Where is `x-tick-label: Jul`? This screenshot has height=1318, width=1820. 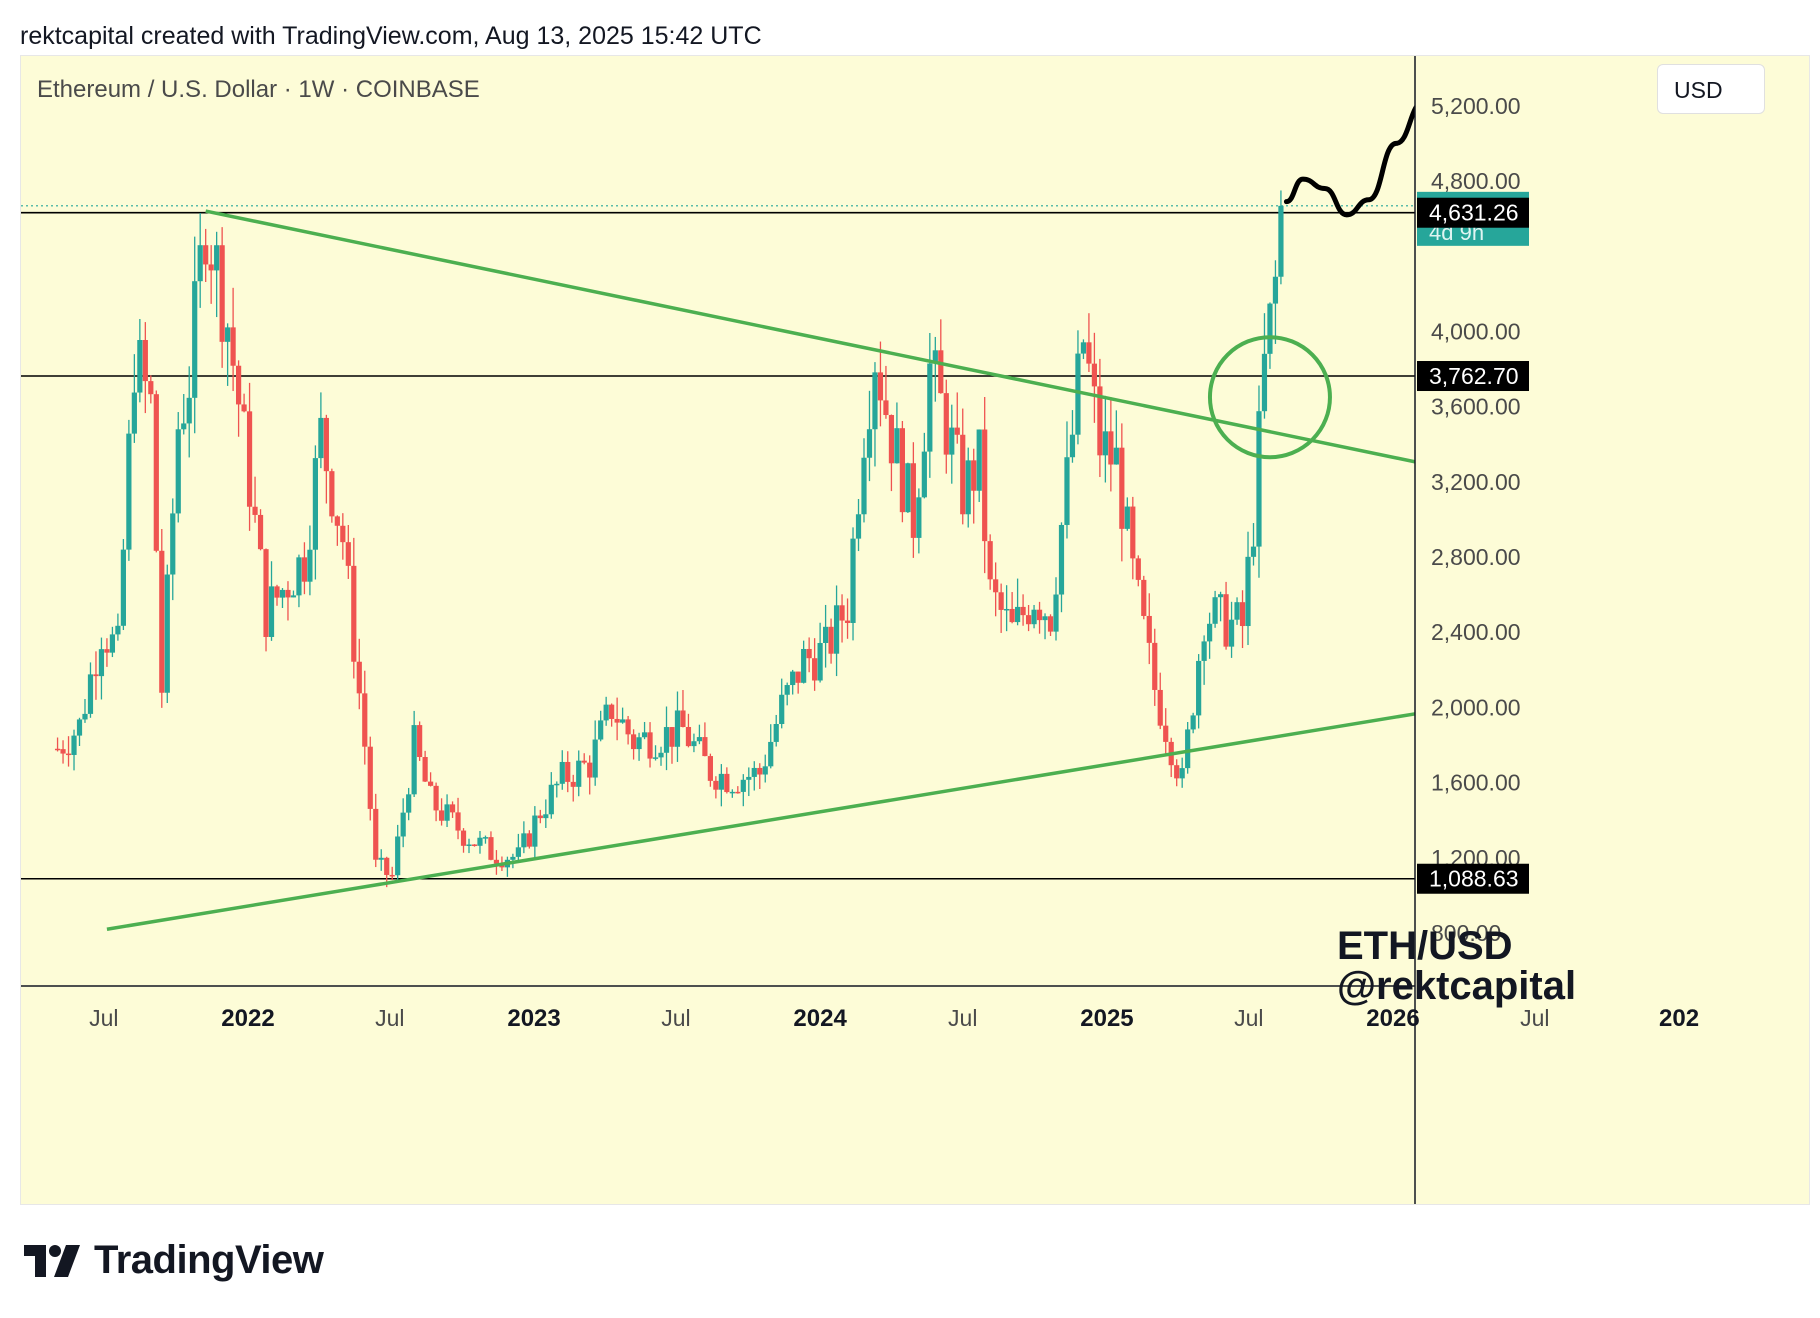
x-tick-label: Jul is located at coordinates (103, 1018).